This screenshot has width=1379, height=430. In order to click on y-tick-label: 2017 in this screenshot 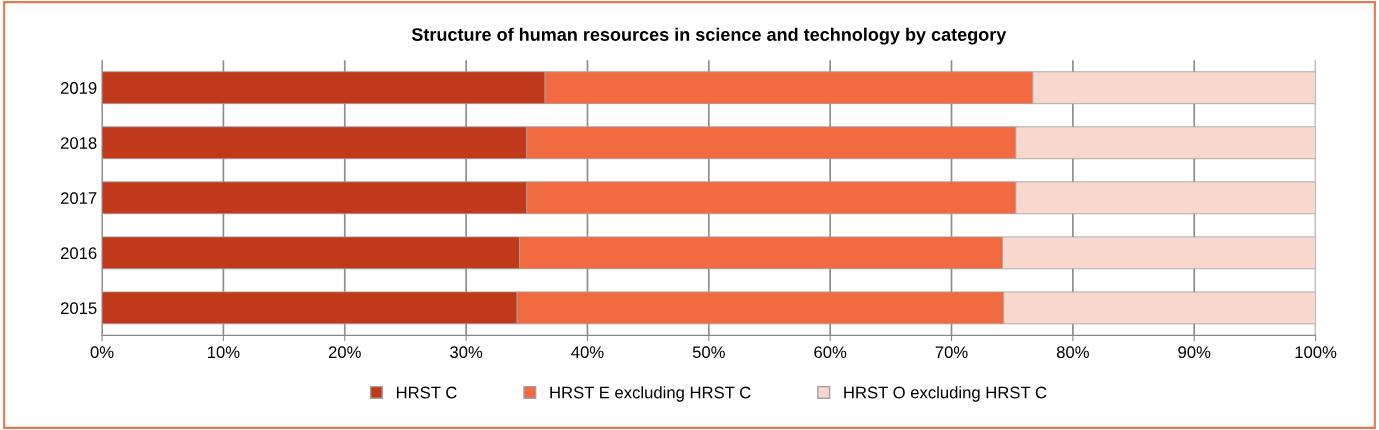, I will do `click(78, 198)`.